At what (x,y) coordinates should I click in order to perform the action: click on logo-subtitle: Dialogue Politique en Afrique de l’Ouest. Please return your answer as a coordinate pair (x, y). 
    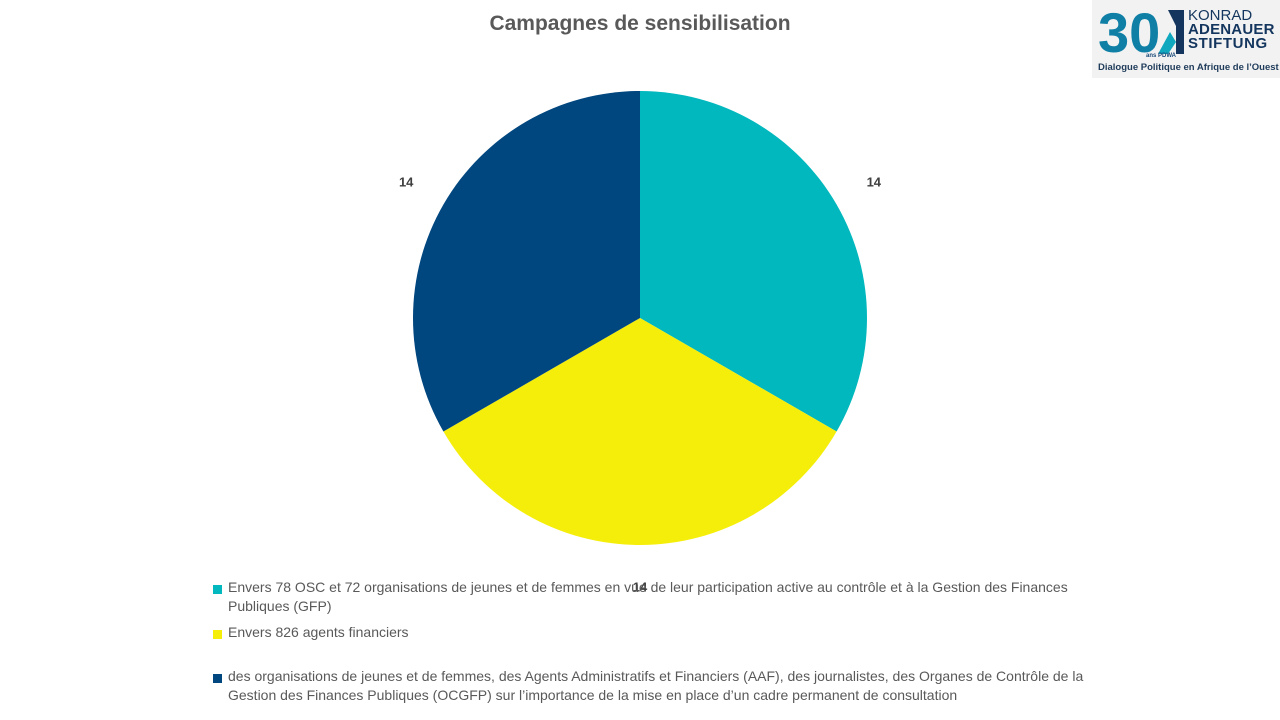
    Looking at the image, I should click on (1188, 67).